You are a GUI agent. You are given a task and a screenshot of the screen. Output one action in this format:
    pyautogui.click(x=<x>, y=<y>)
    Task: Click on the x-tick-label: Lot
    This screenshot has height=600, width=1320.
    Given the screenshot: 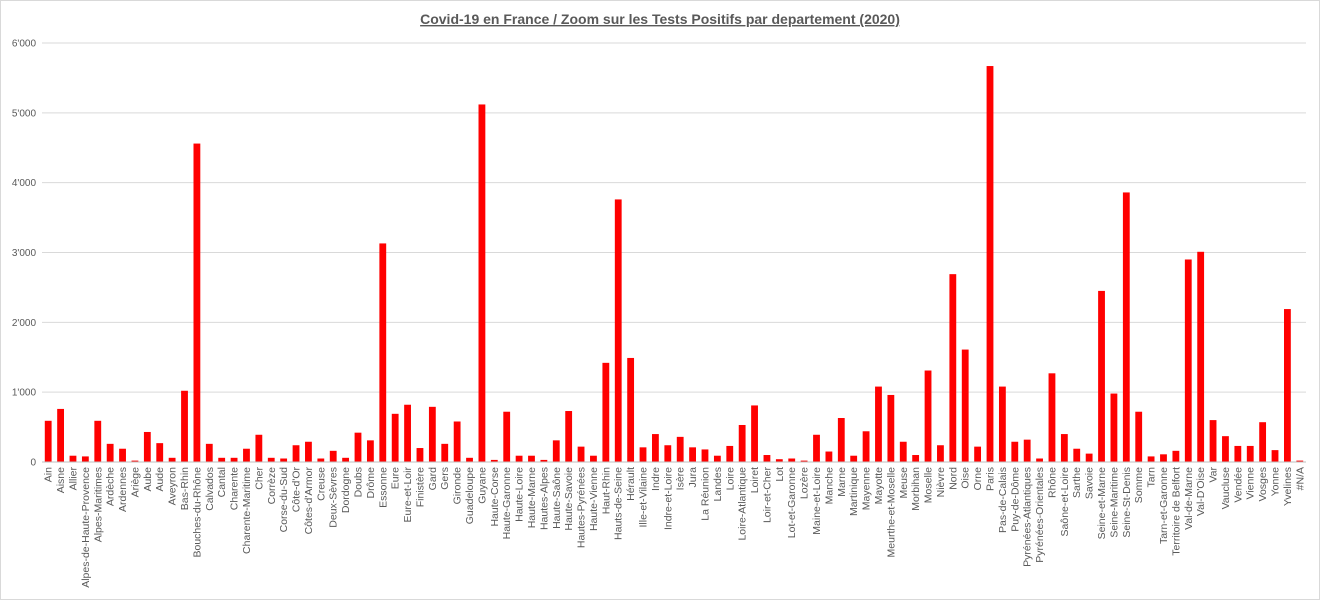 What is the action you would take?
    pyautogui.click(x=780, y=474)
    